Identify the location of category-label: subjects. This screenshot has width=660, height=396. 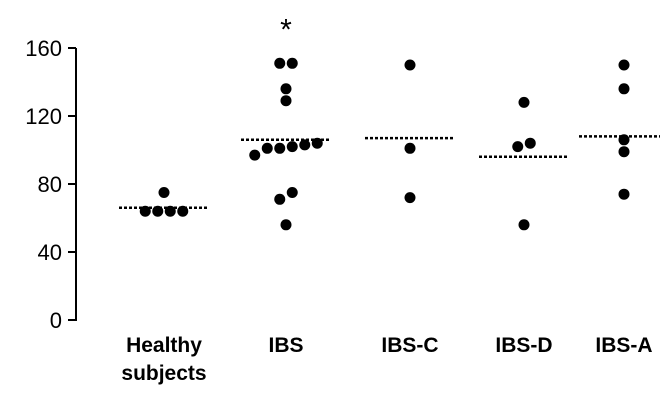
(163, 373).